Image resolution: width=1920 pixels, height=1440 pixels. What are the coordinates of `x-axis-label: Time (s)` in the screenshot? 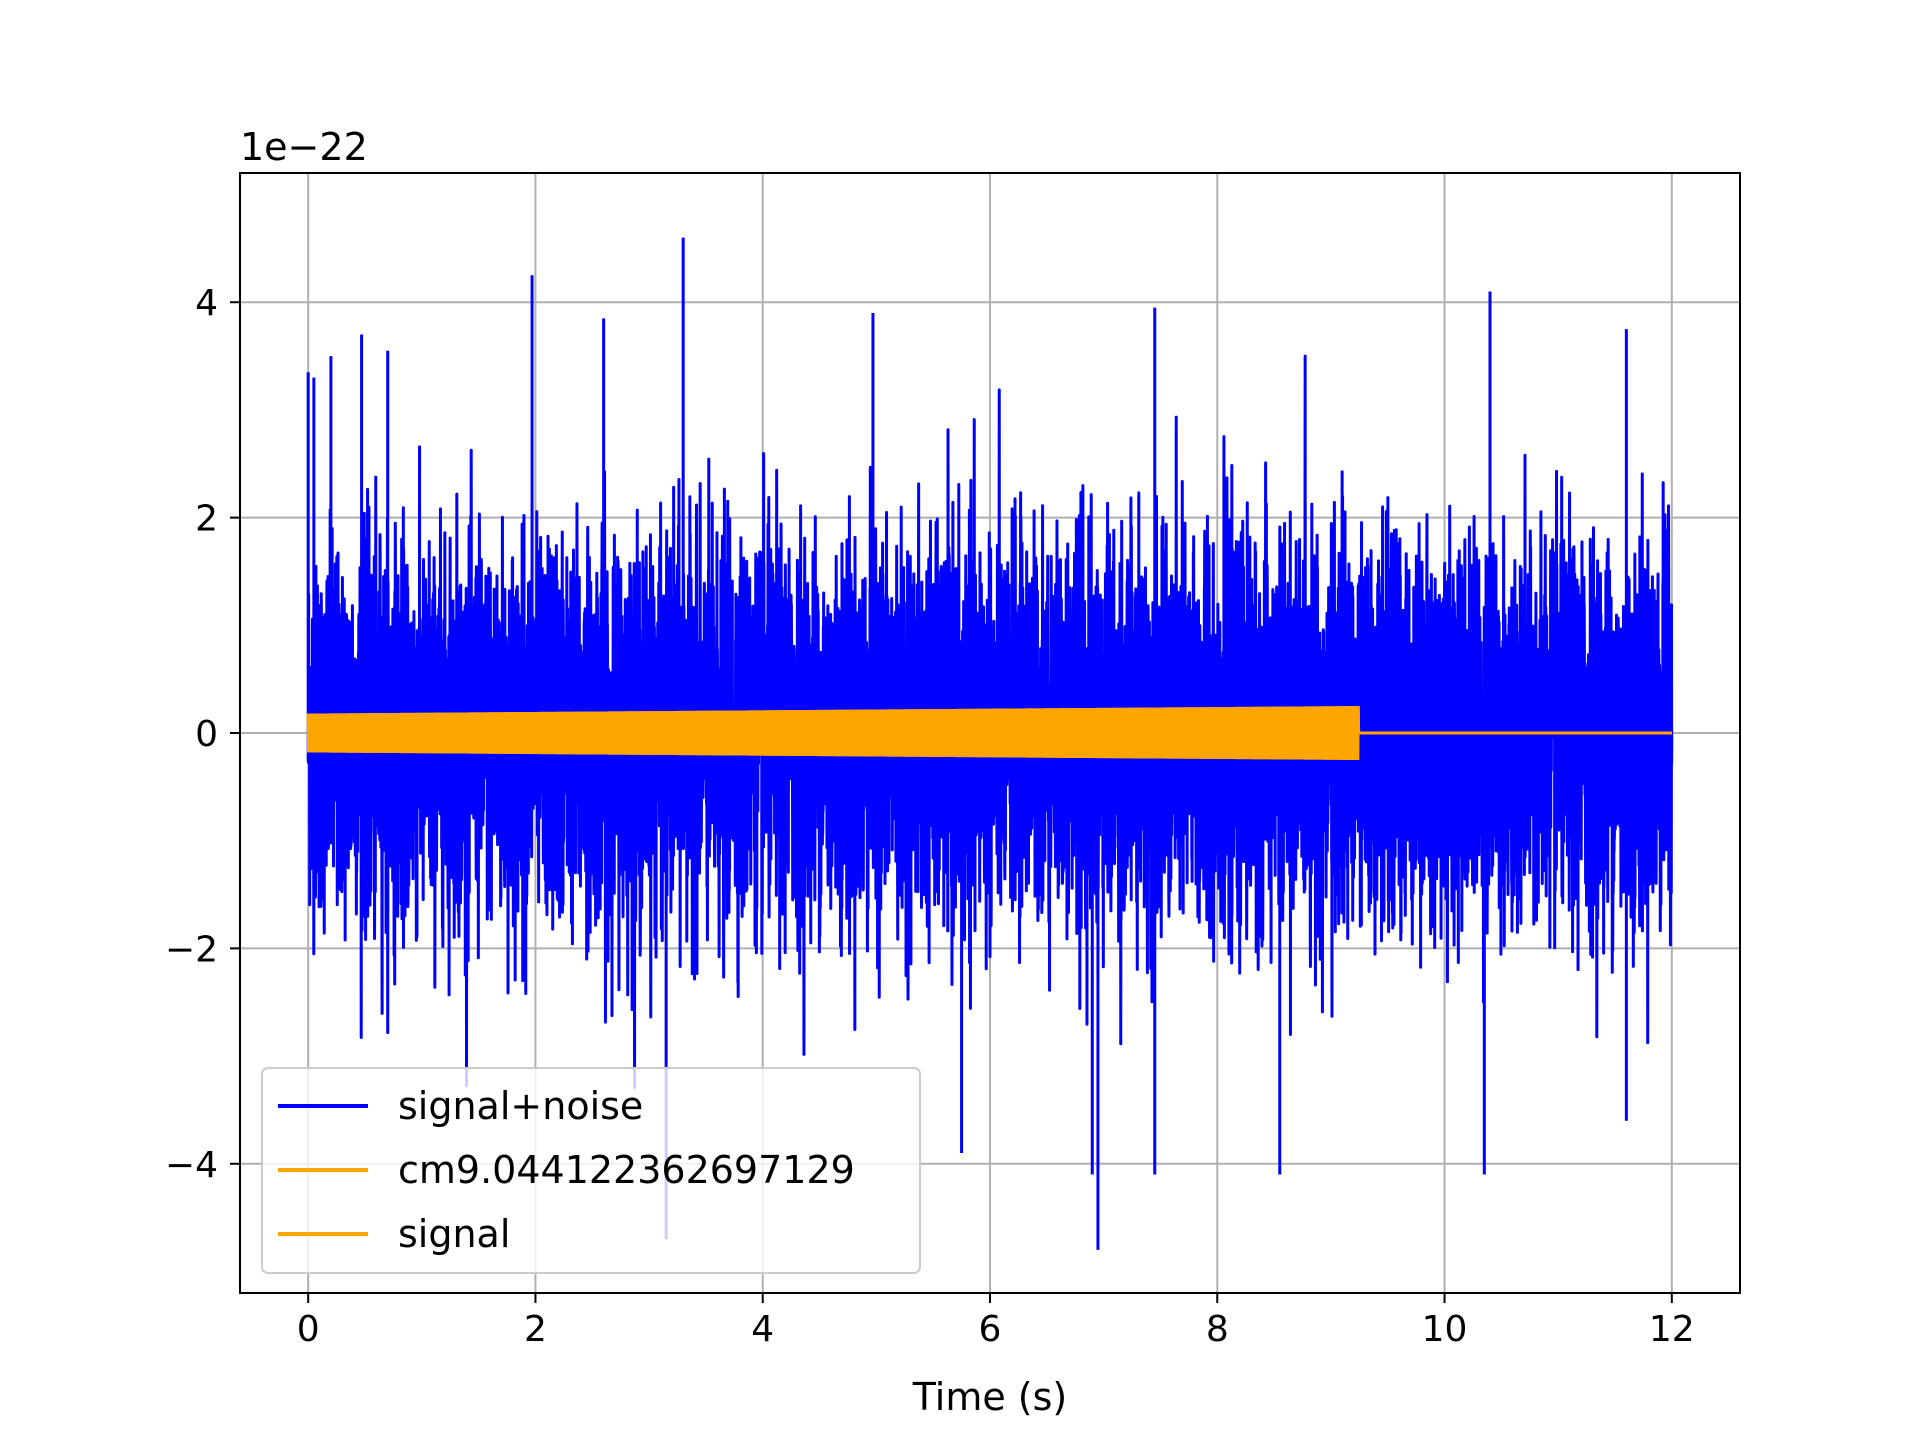 It's located at (990, 1397).